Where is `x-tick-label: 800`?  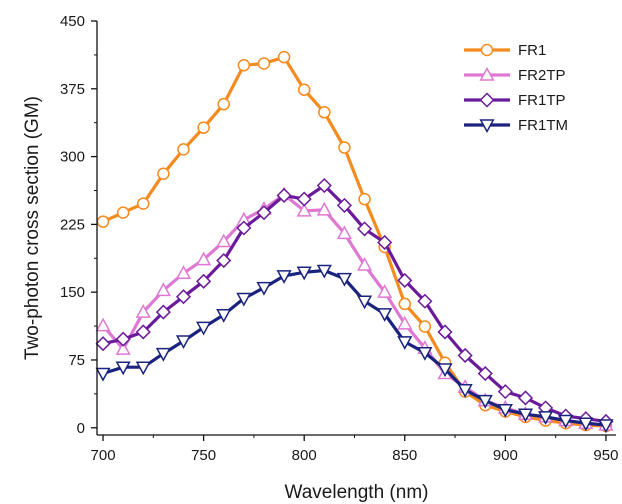 x-tick-label: 800 is located at coordinates (304, 455).